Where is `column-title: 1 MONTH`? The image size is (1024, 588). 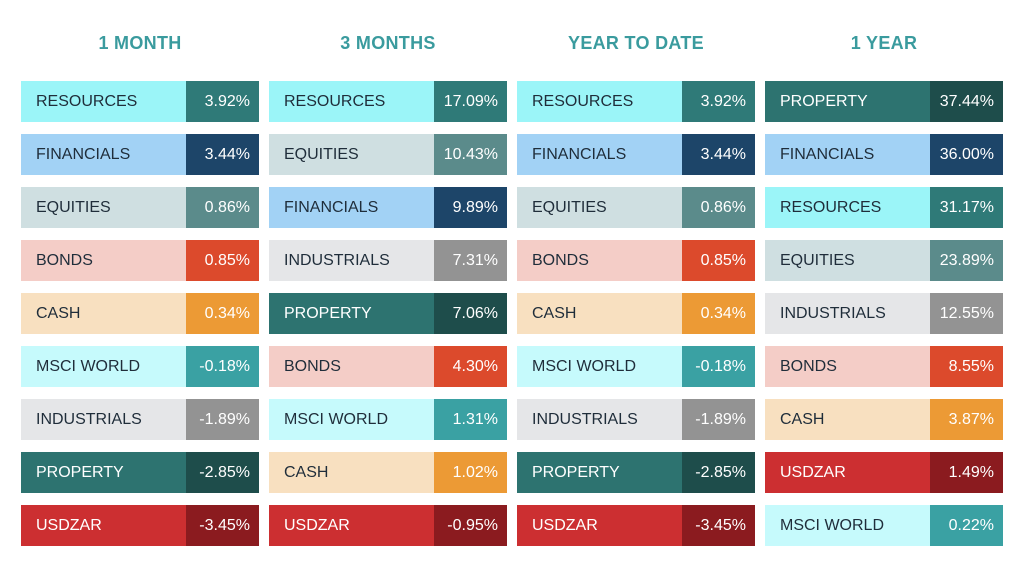 column-title: 1 MONTH is located at coordinates (140, 43).